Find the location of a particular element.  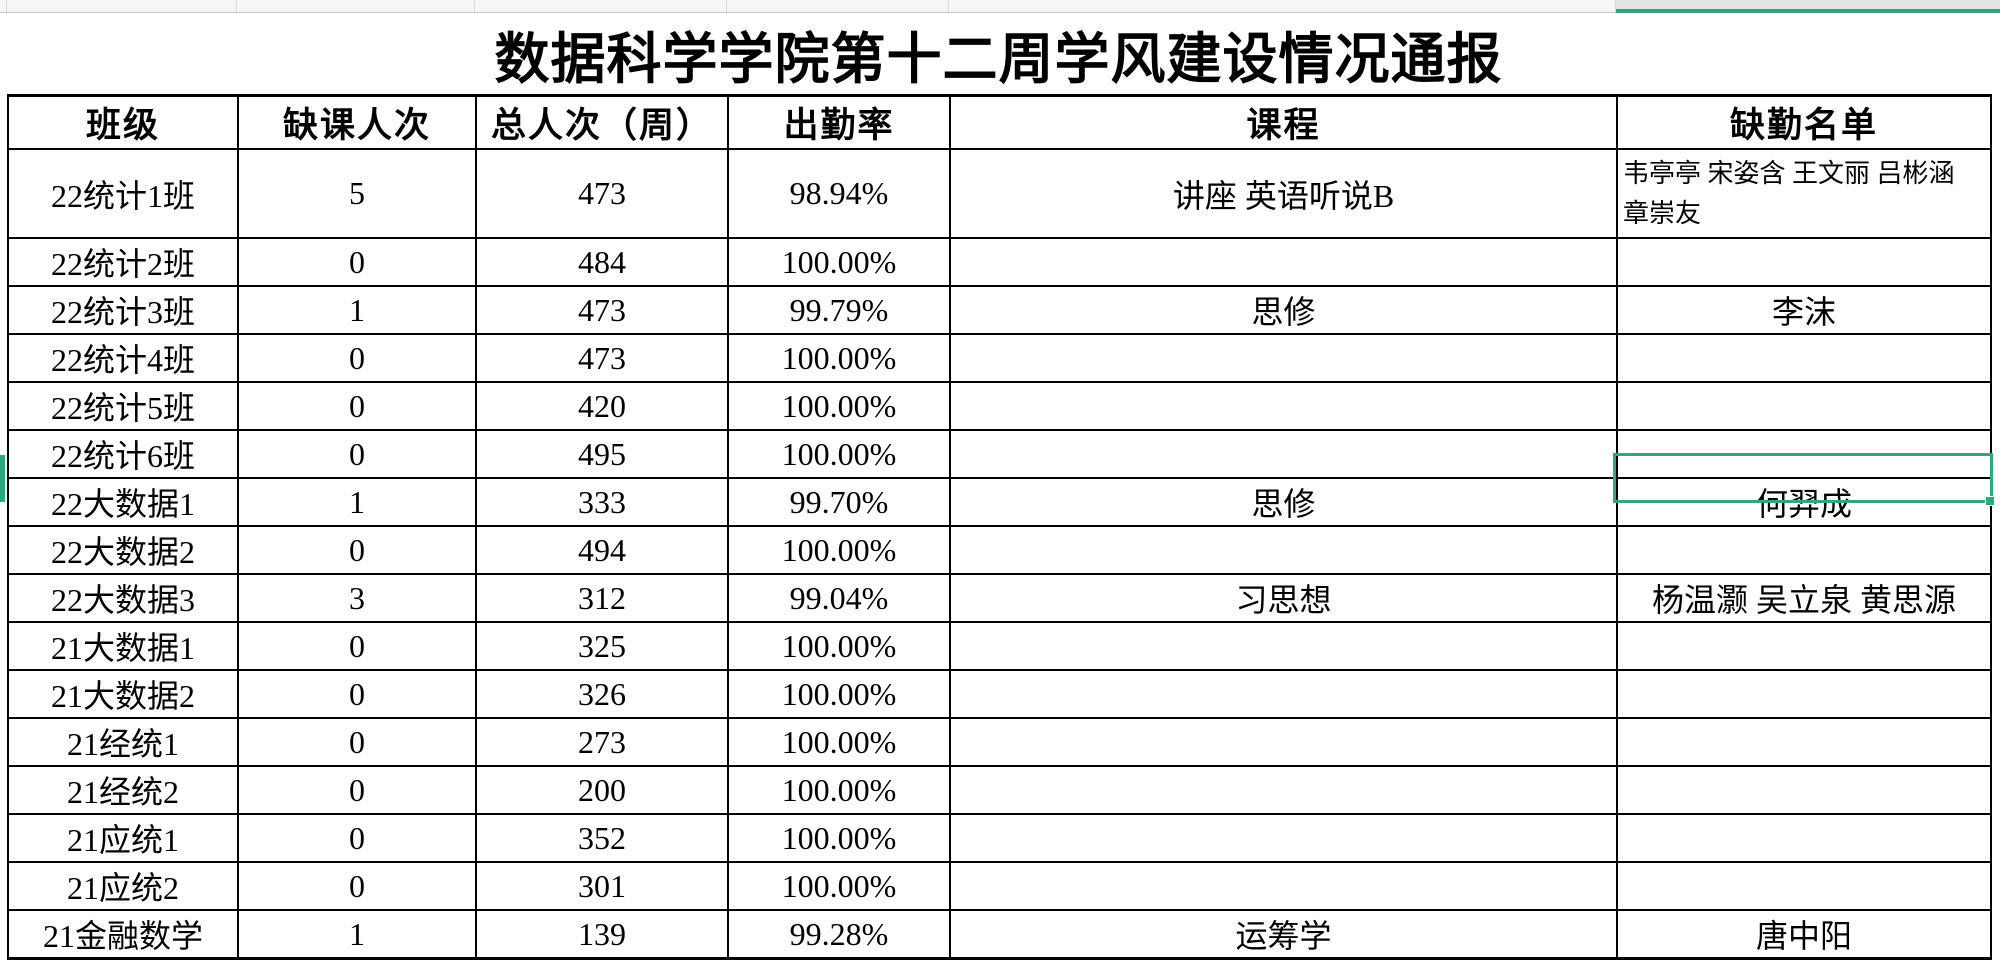

column-header-strip is located at coordinates (1000, 6).